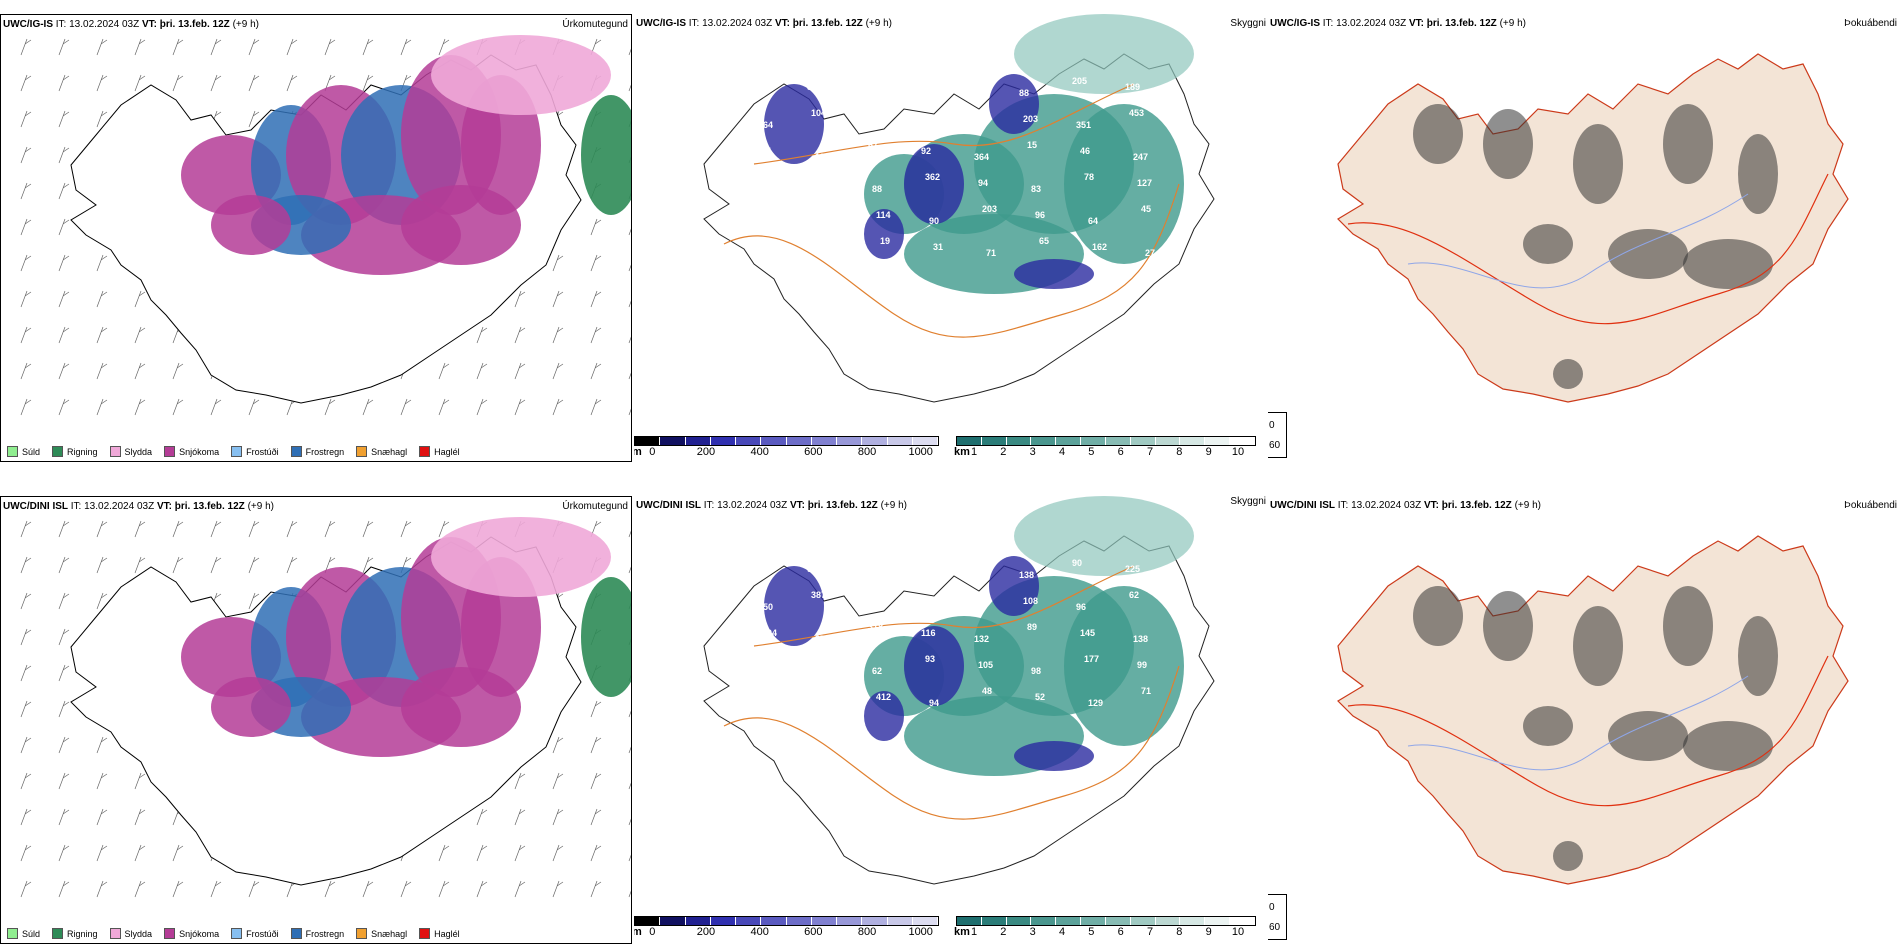 The image size is (1900, 950). I want to click on visibility-value-label: 393, so click(924, 607).